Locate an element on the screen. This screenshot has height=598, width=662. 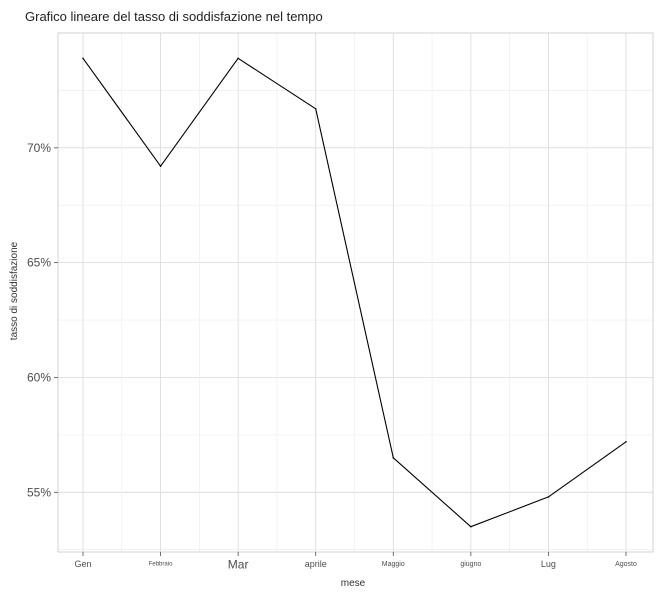
y-tick-label: 70% is located at coordinates (39, 148).